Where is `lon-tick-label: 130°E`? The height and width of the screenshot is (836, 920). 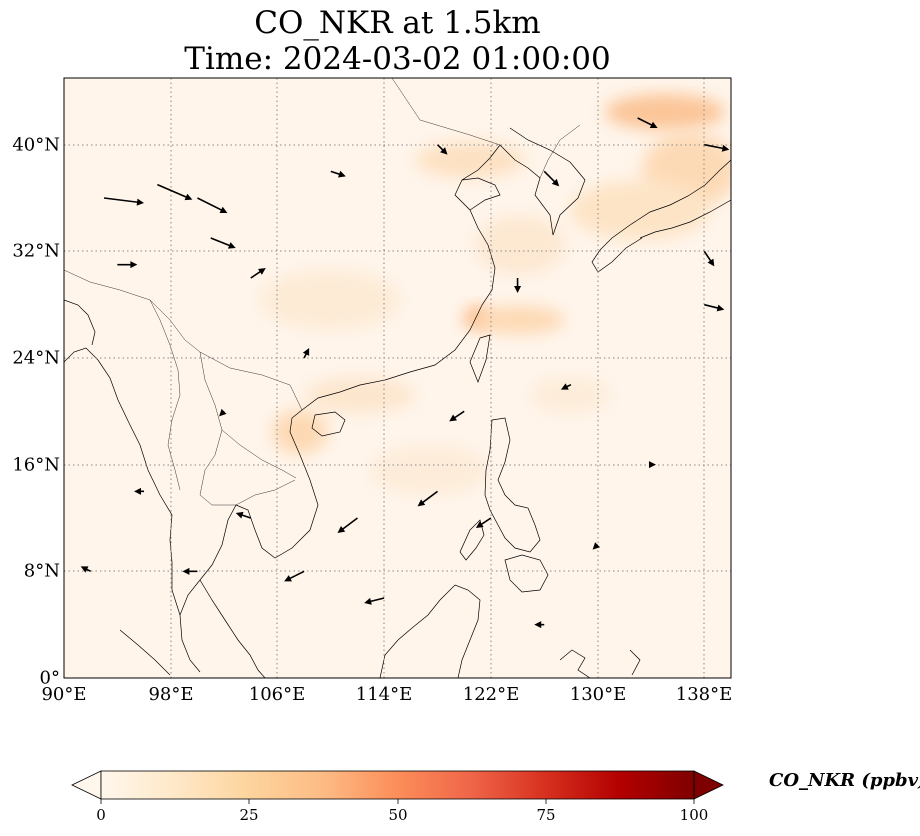 lon-tick-label: 130°E is located at coordinates (598, 694).